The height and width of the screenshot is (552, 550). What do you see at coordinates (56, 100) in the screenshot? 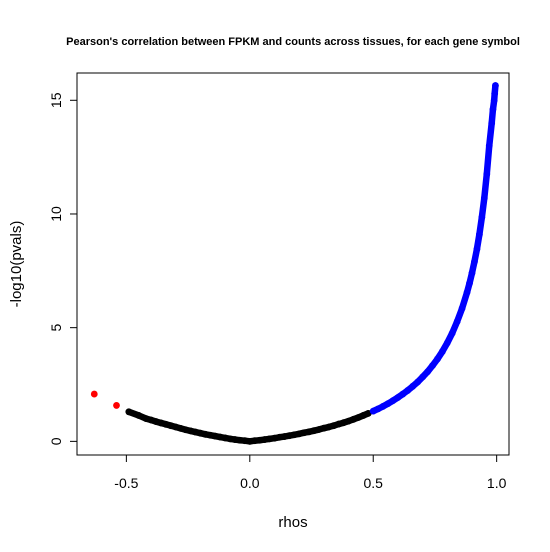
I see `y-tick-label: 15` at bounding box center [56, 100].